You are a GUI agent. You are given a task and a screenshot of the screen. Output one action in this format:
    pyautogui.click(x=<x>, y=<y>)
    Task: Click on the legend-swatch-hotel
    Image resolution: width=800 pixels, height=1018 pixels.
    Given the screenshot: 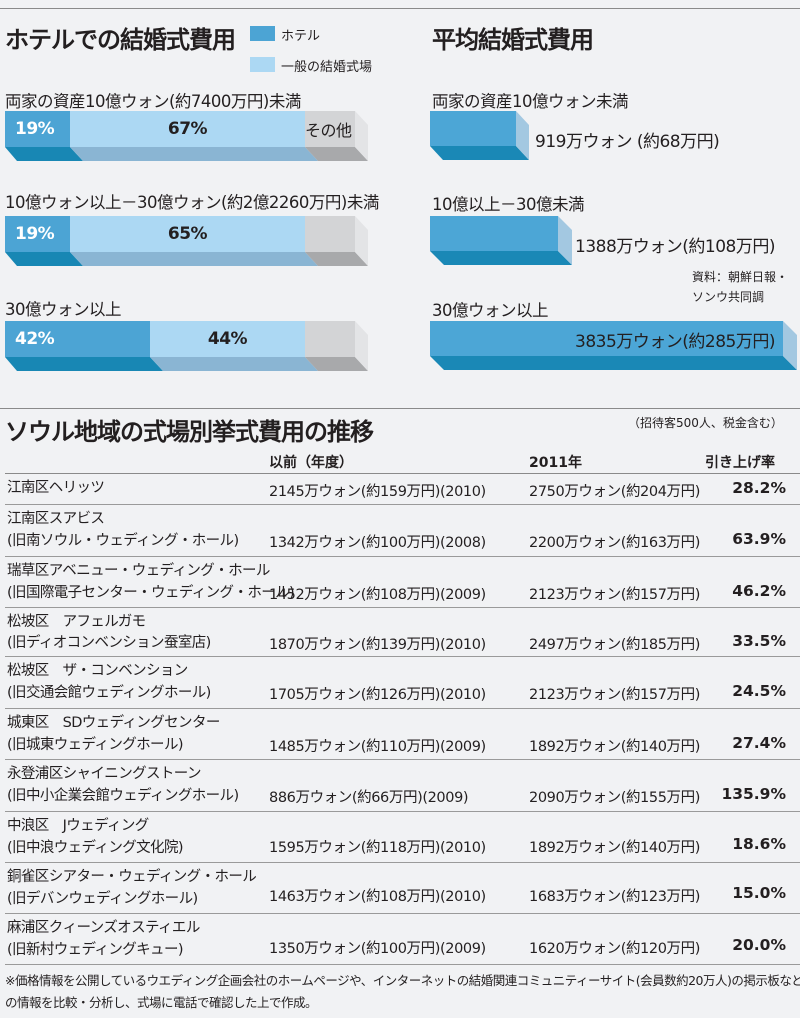 What is the action you would take?
    pyautogui.click(x=262, y=33)
    